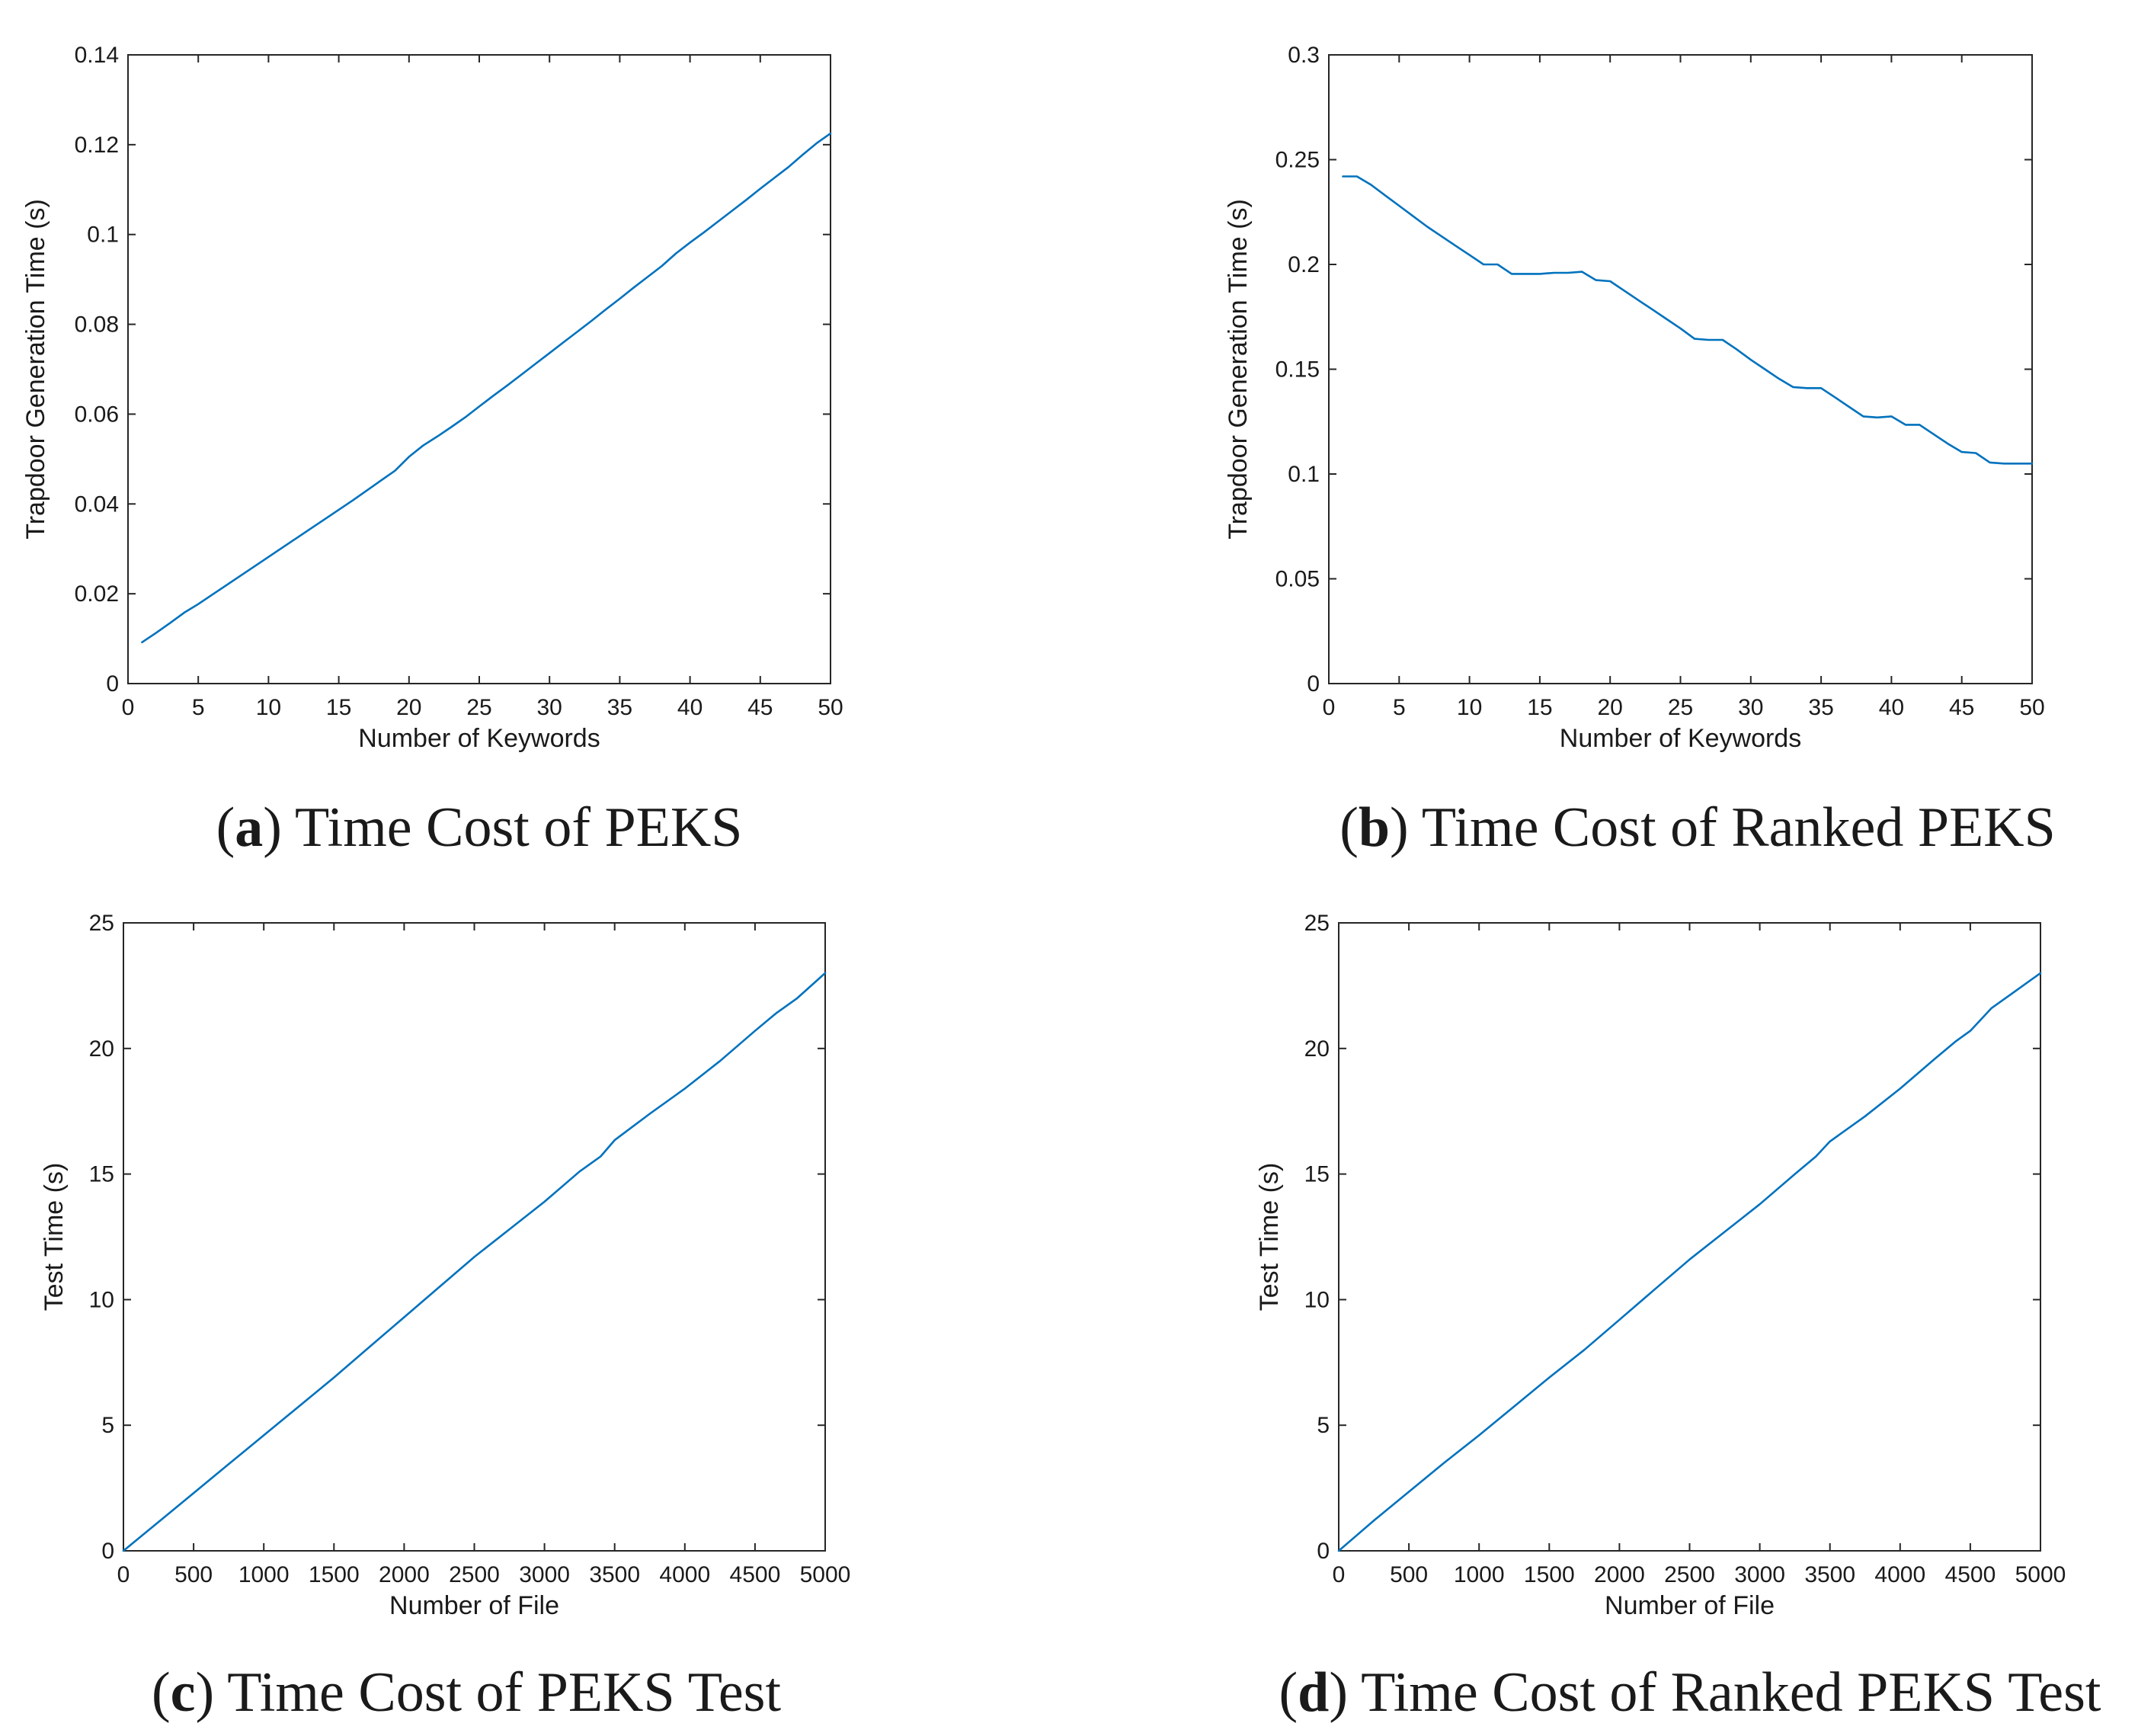 Image resolution: width=2138 pixels, height=1736 pixels. Describe the element at coordinates (474, 1262) in the screenshot. I see `panel-c-series-line` at that location.